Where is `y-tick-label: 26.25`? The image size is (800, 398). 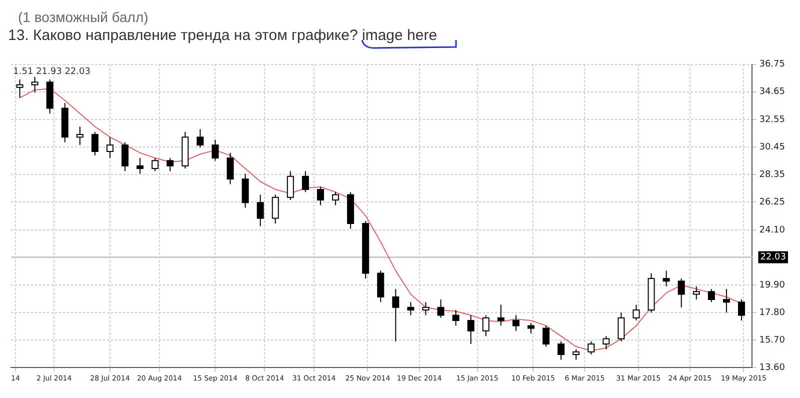 y-tick-label: 26.25 is located at coordinates (772, 202).